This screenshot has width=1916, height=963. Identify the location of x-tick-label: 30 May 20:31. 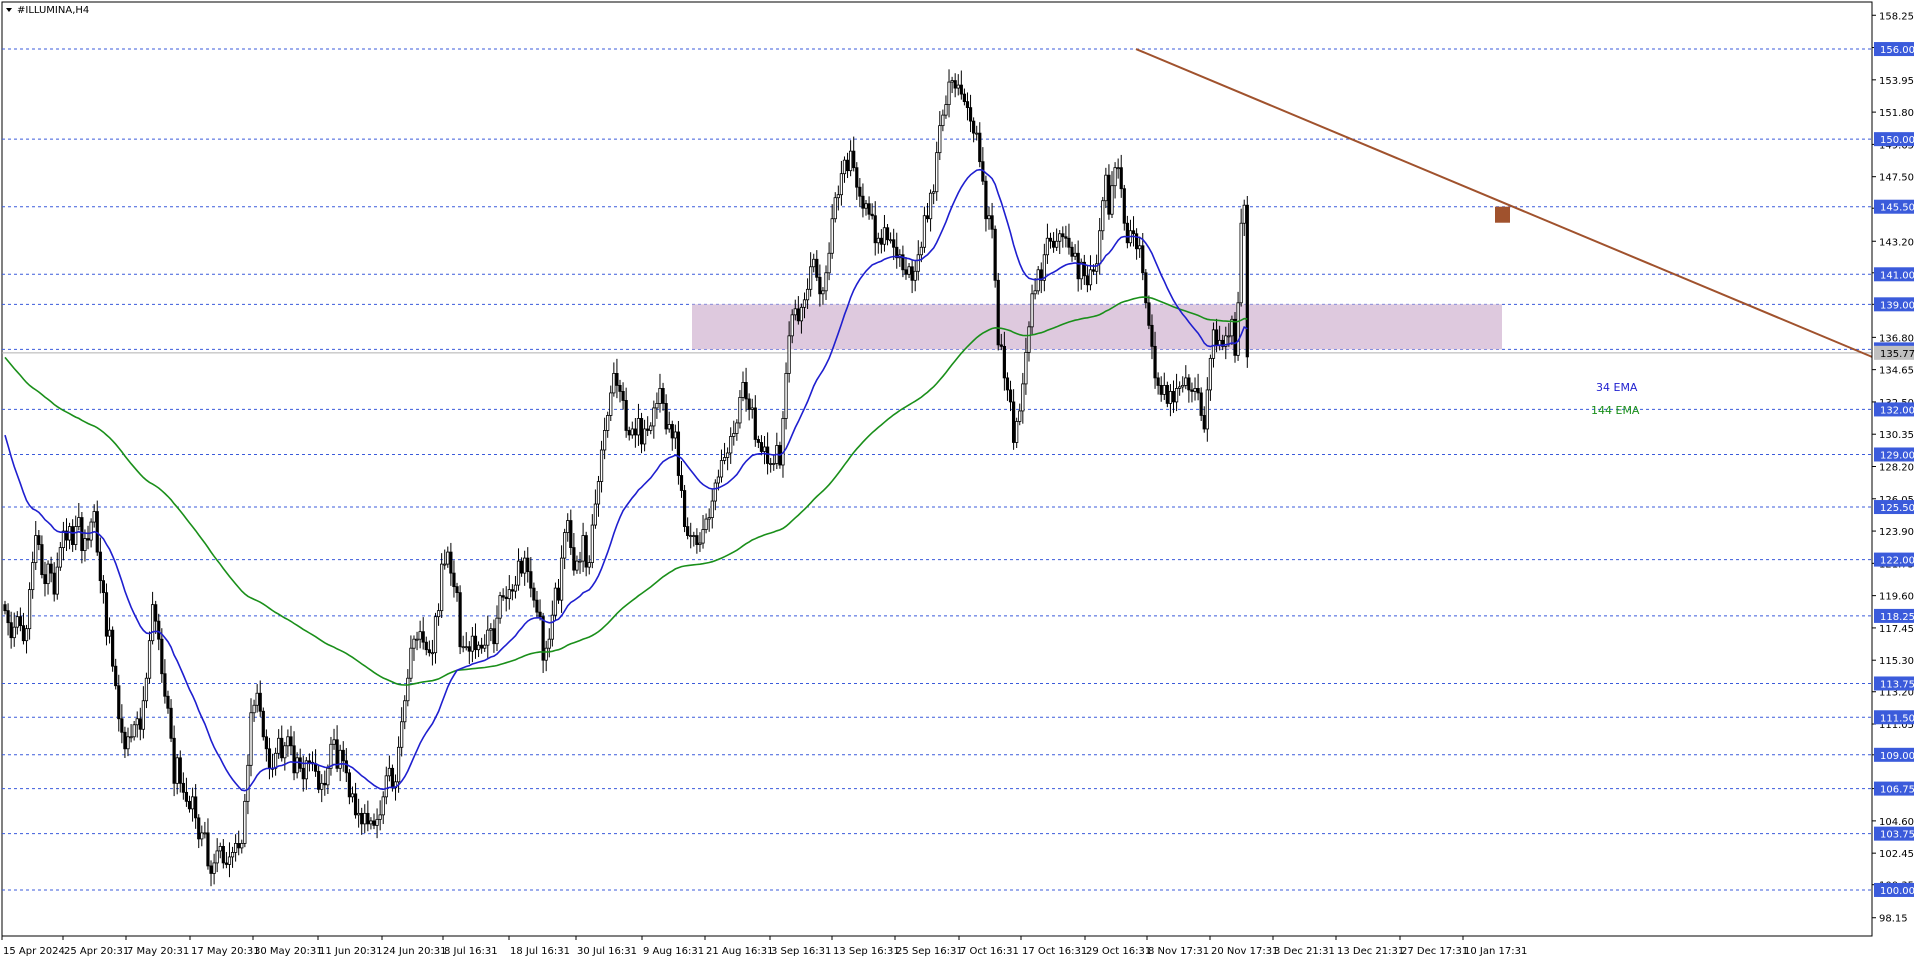
(288, 951).